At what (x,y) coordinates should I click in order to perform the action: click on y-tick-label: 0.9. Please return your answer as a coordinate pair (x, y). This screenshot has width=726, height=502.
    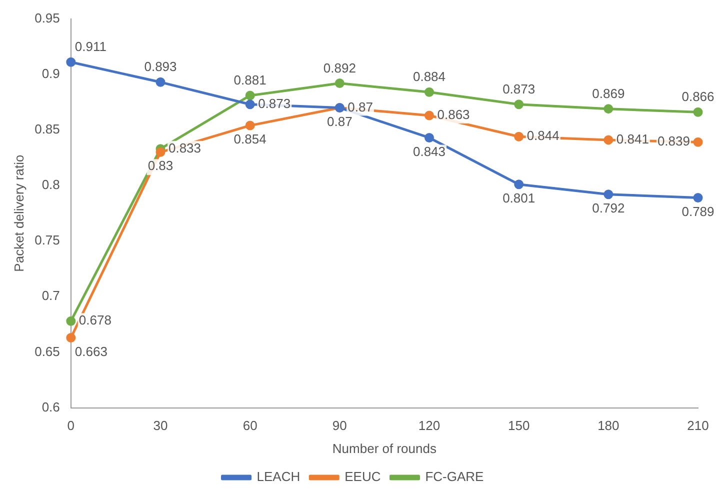
    Looking at the image, I should click on (51, 73).